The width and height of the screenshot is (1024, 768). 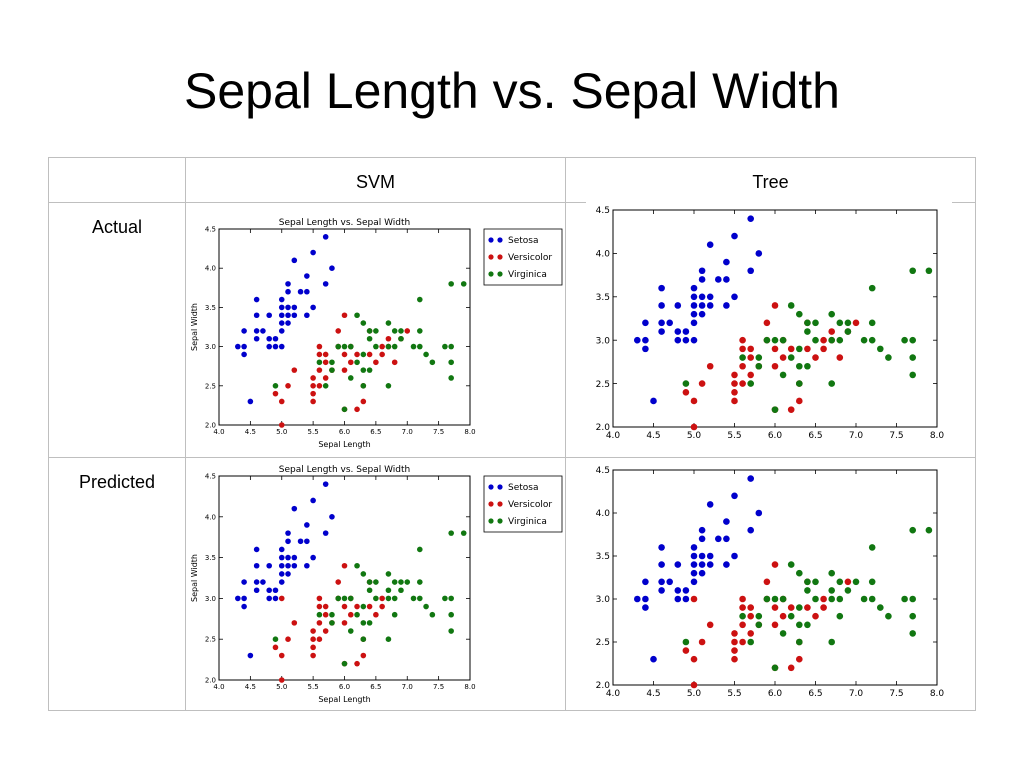 I want to click on y-tick-label: 4.0, so click(x=603, y=514).